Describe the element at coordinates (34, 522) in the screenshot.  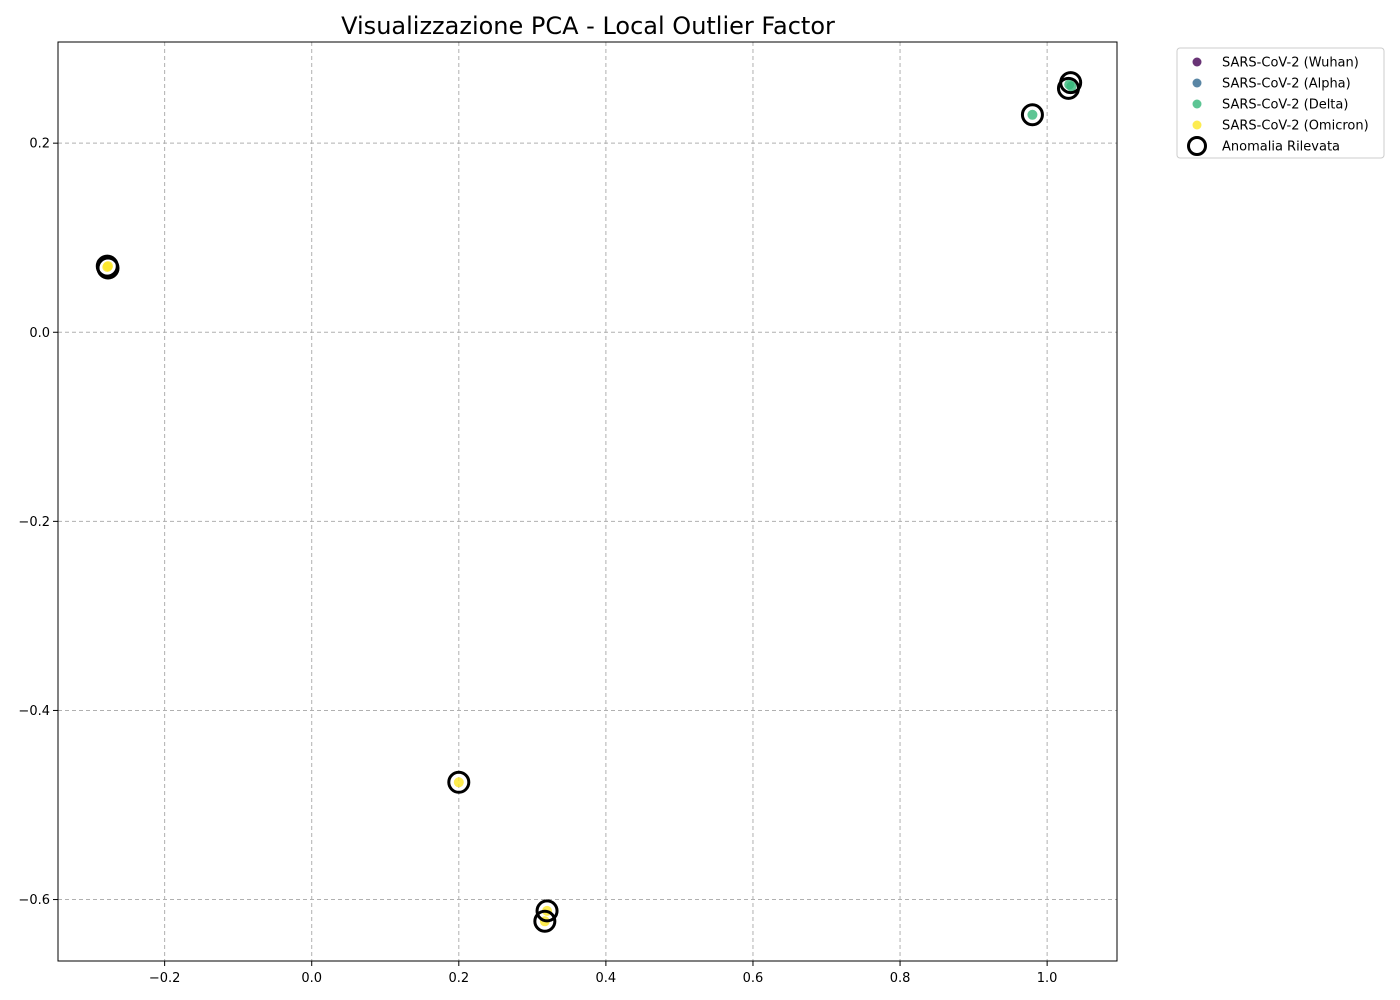
I see `y-tick-label: −0.2` at that location.